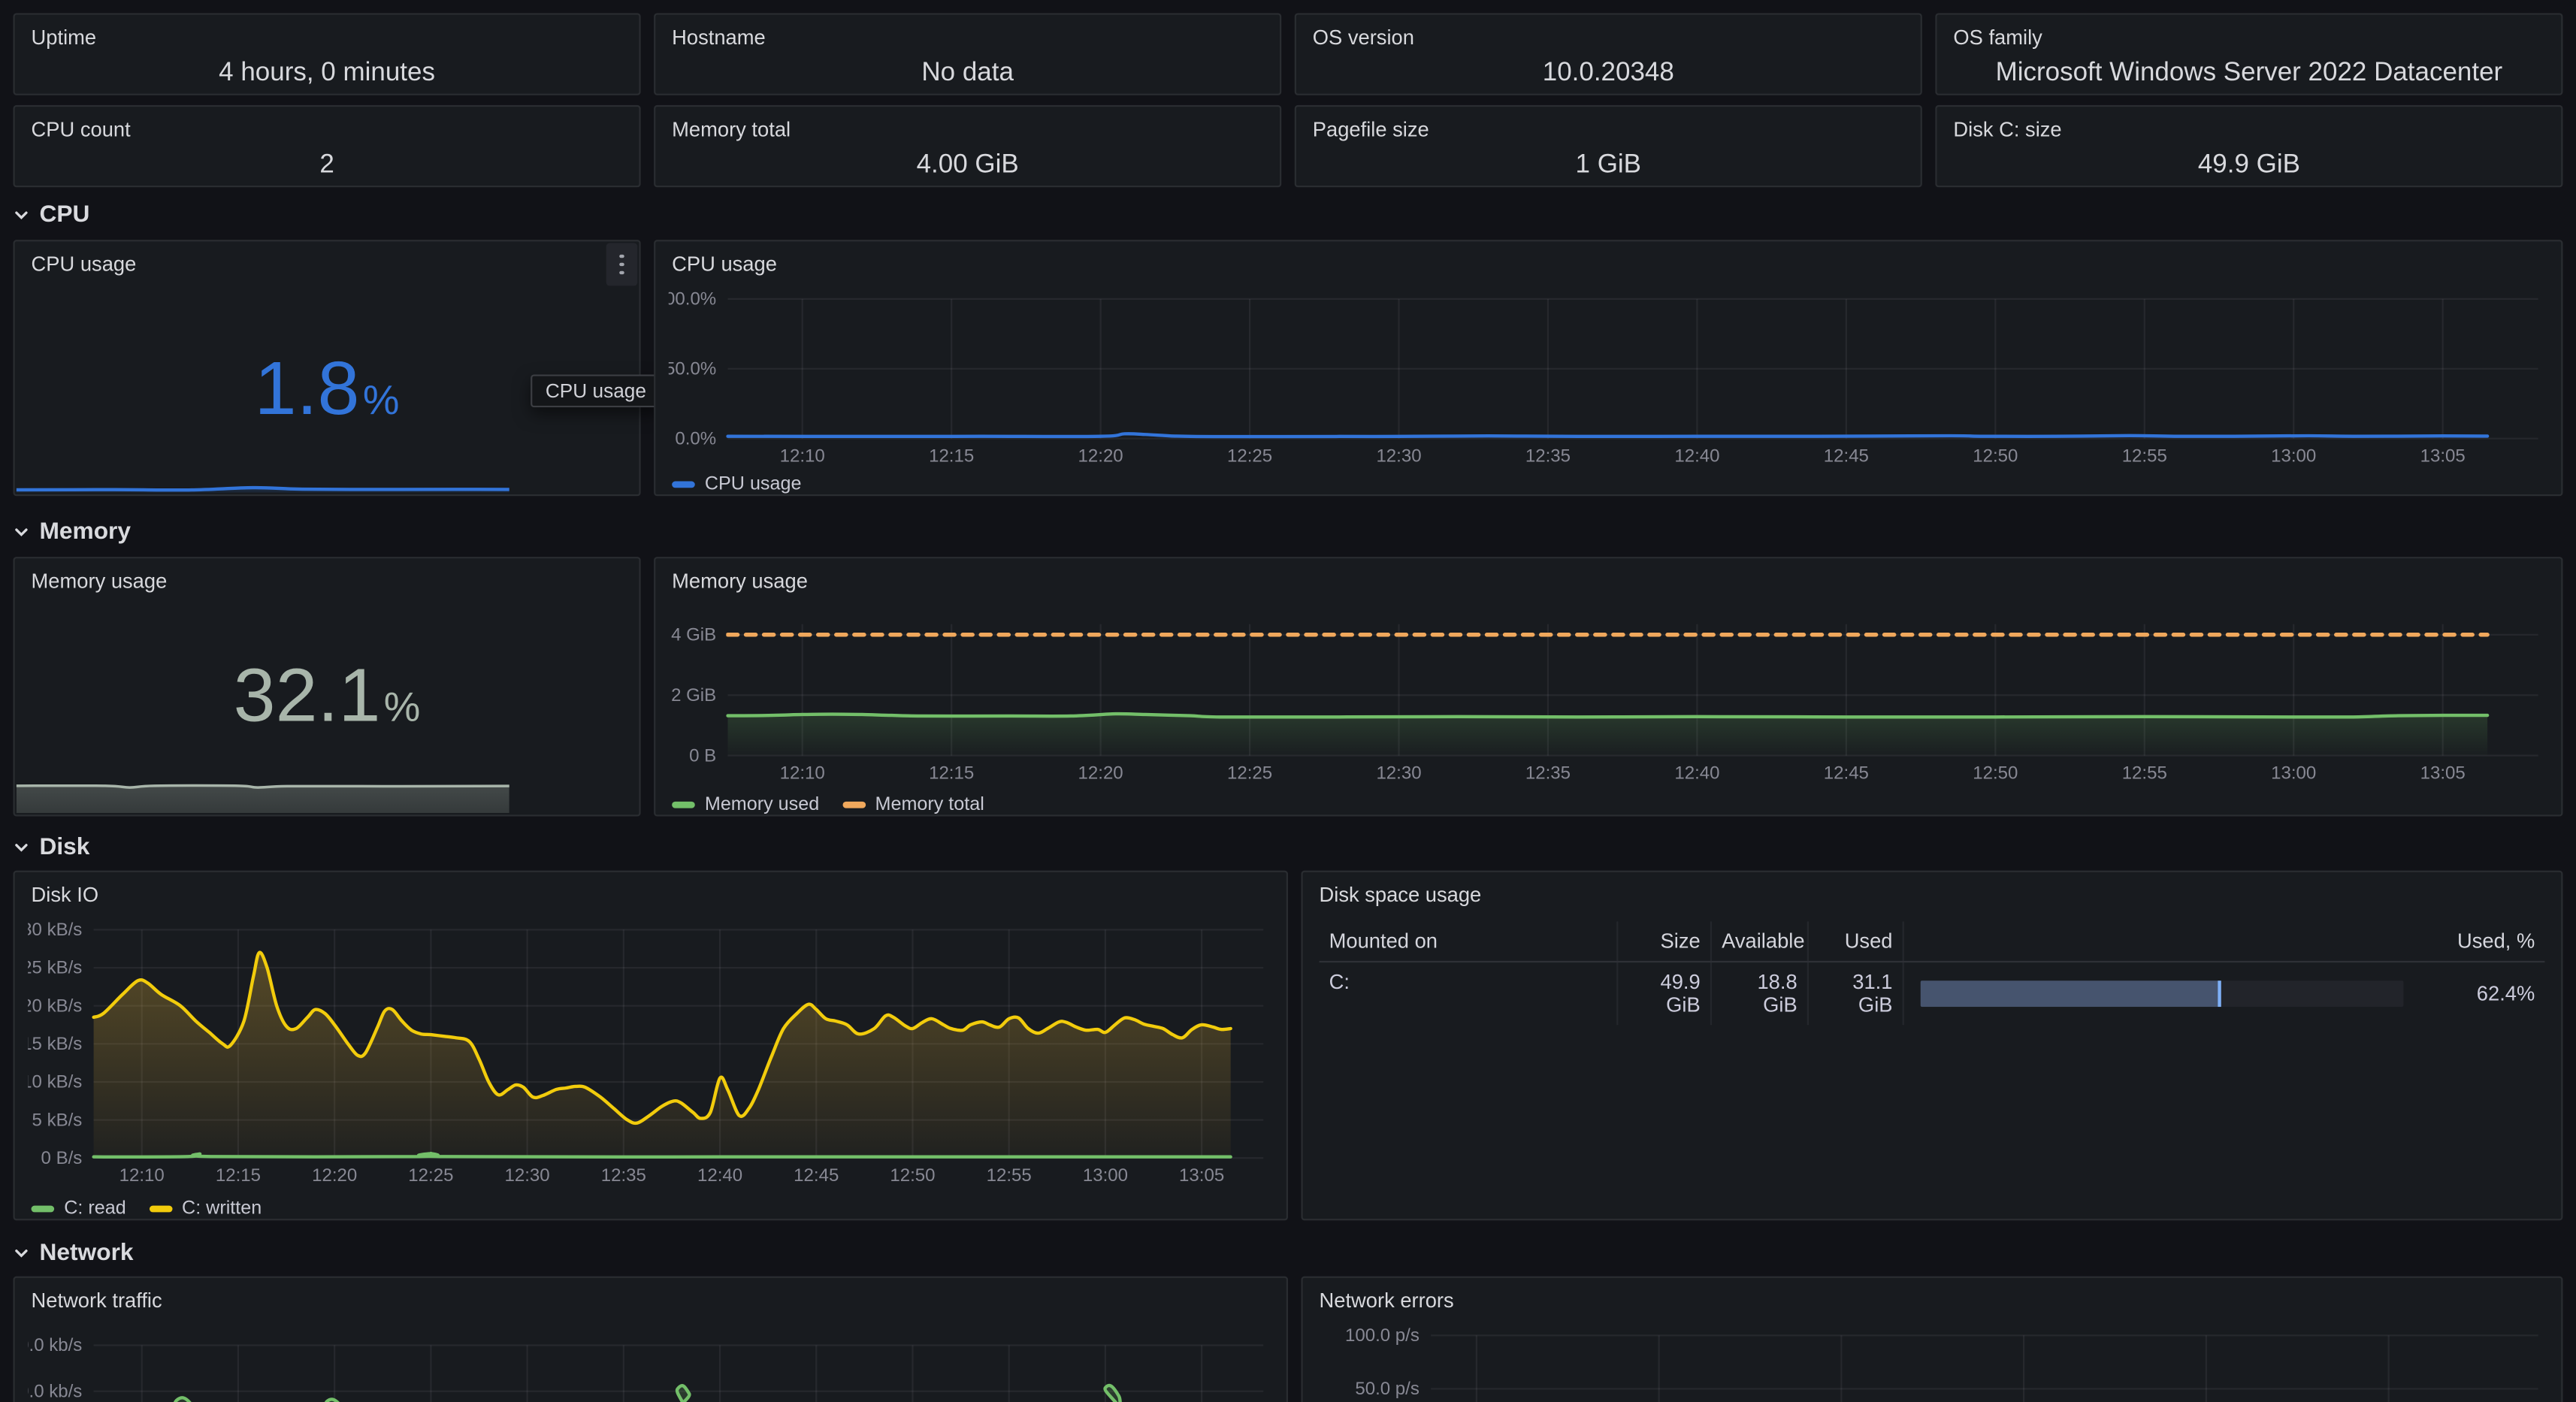 The width and height of the screenshot is (2576, 1402). Describe the element at coordinates (968, 54) in the screenshot. I see `stat-panel-hostname: Hostname No data` at that location.